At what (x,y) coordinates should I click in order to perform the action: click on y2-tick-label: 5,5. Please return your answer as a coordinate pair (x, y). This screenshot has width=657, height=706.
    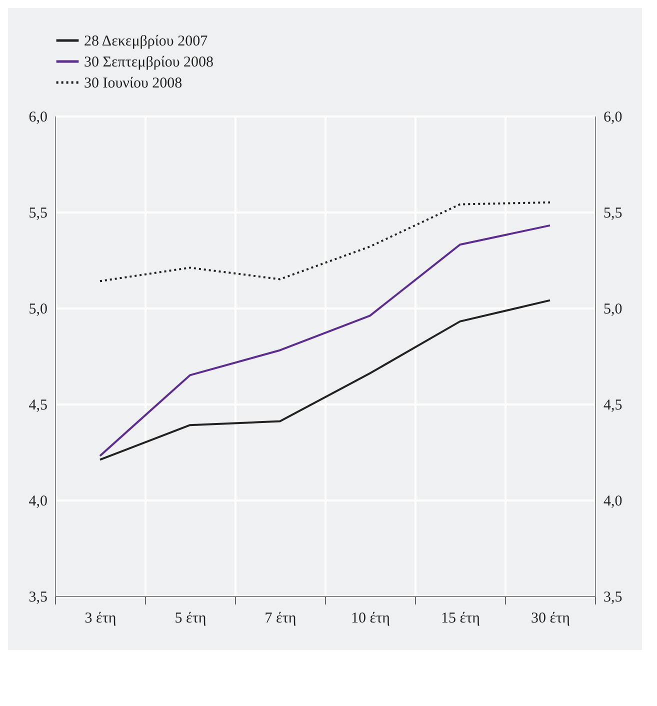
    Looking at the image, I should click on (613, 214).